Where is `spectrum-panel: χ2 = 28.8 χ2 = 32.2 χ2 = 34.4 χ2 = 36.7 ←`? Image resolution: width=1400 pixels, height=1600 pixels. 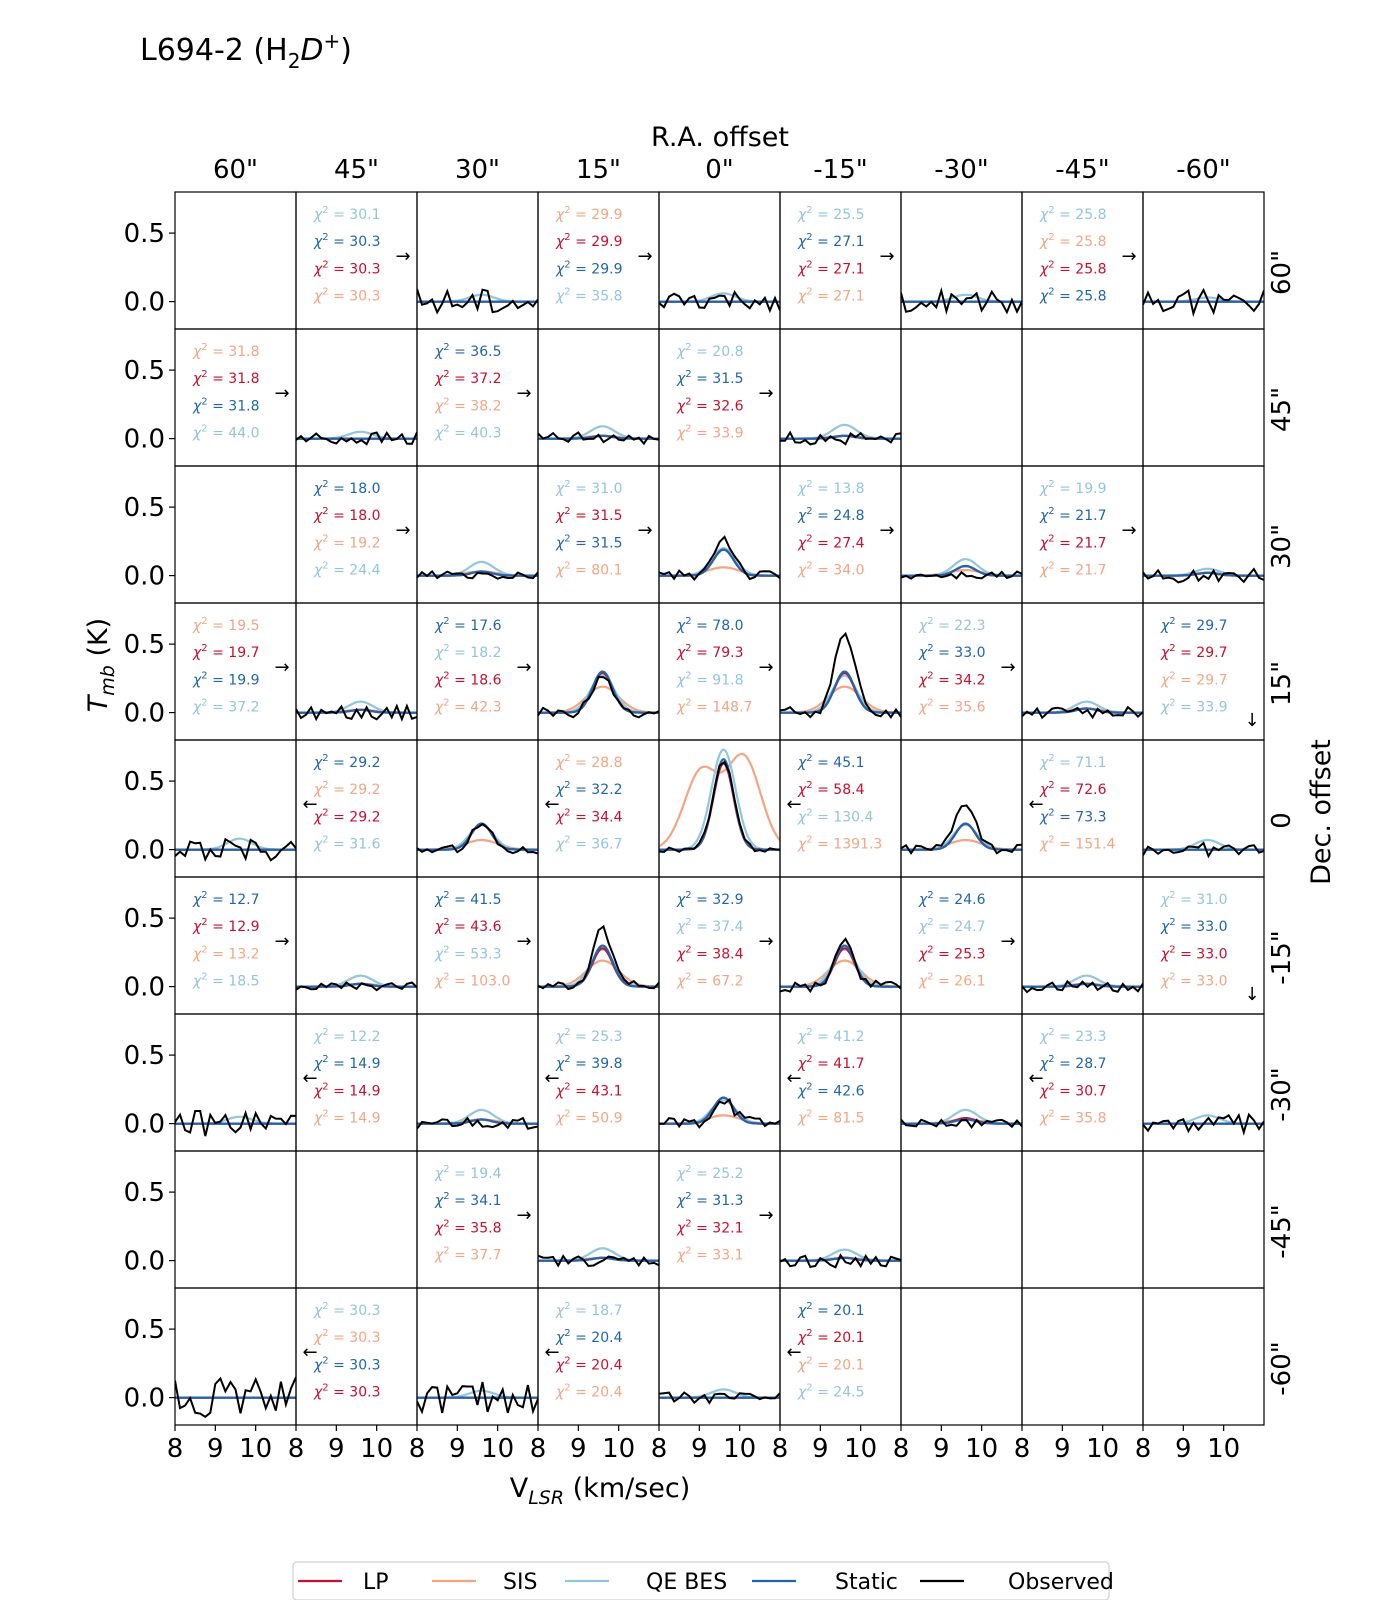
spectrum-panel: χ2 = 28.8 χ2 = 32.2 χ2 = 34.4 χ2 = 36.7 ← is located at coordinates (598, 808).